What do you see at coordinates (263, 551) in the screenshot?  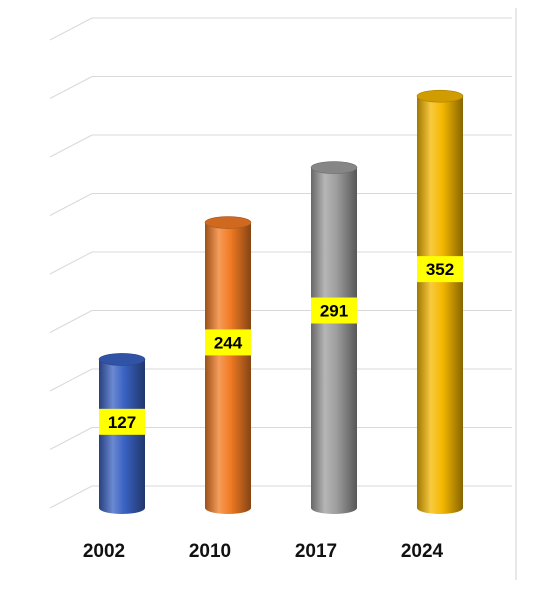 I see `category-labels: 2002 2010 2017 2024` at bounding box center [263, 551].